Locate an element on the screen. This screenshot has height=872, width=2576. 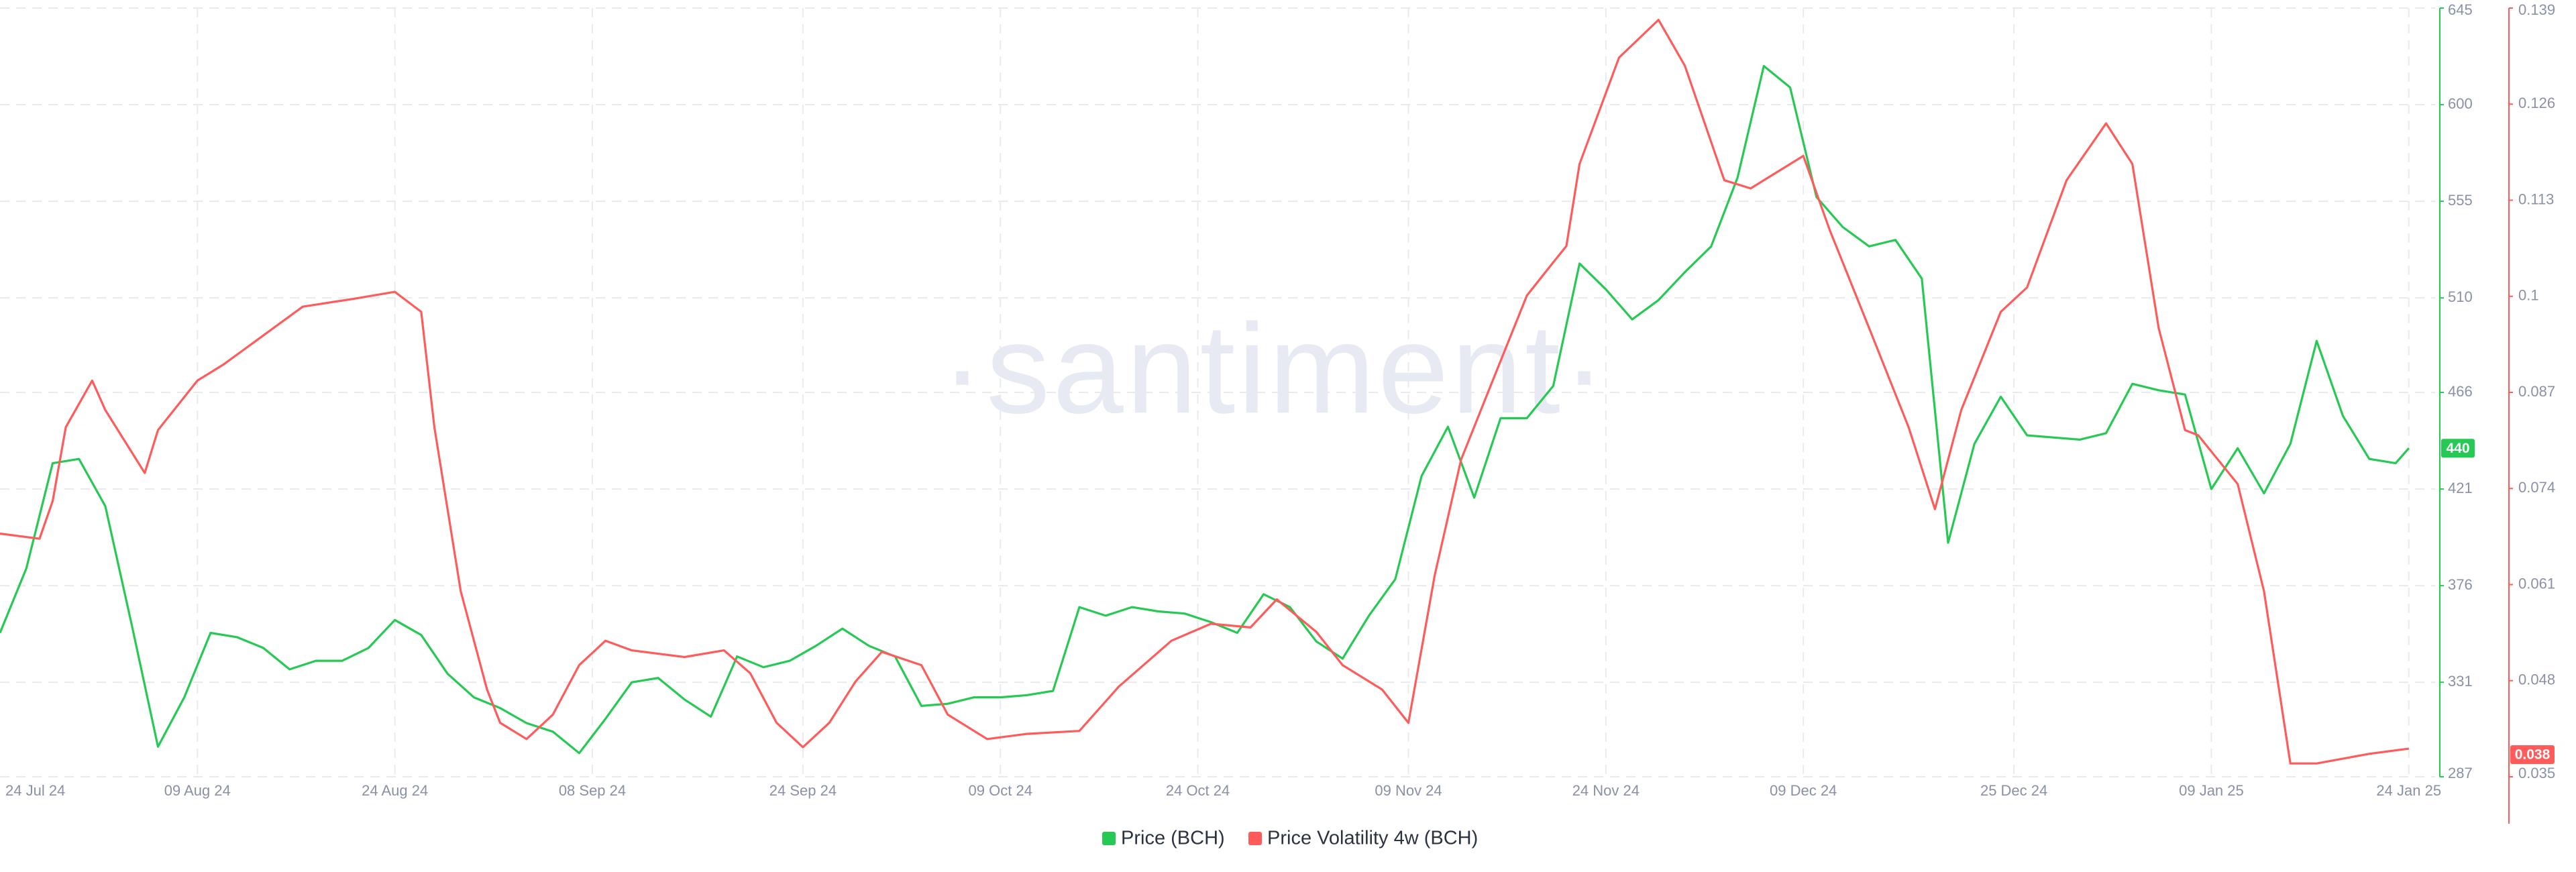
x-tick-label: 24 Jan 25 is located at coordinates (2408, 790).